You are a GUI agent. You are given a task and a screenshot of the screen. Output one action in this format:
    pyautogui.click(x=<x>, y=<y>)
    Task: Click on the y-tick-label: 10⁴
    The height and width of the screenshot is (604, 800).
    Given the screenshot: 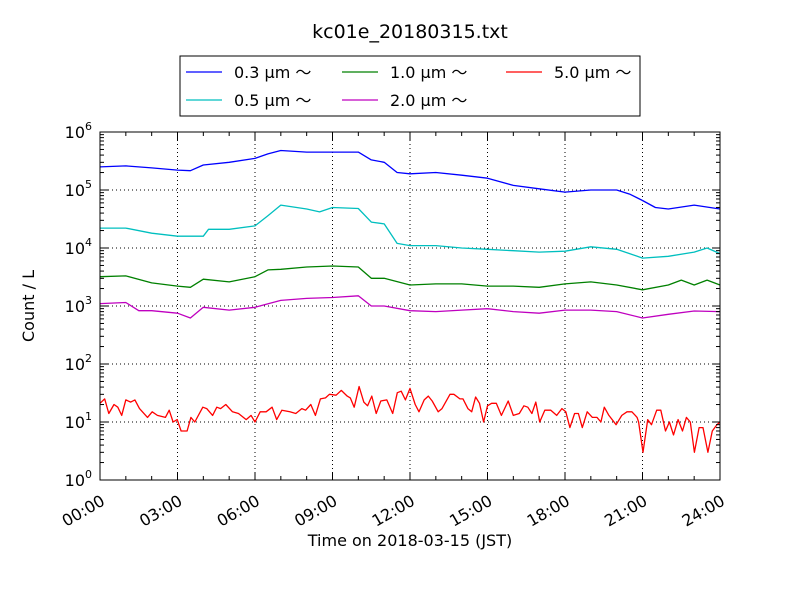 What is the action you would take?
    pyautogui.click(x=78, y=247)
    